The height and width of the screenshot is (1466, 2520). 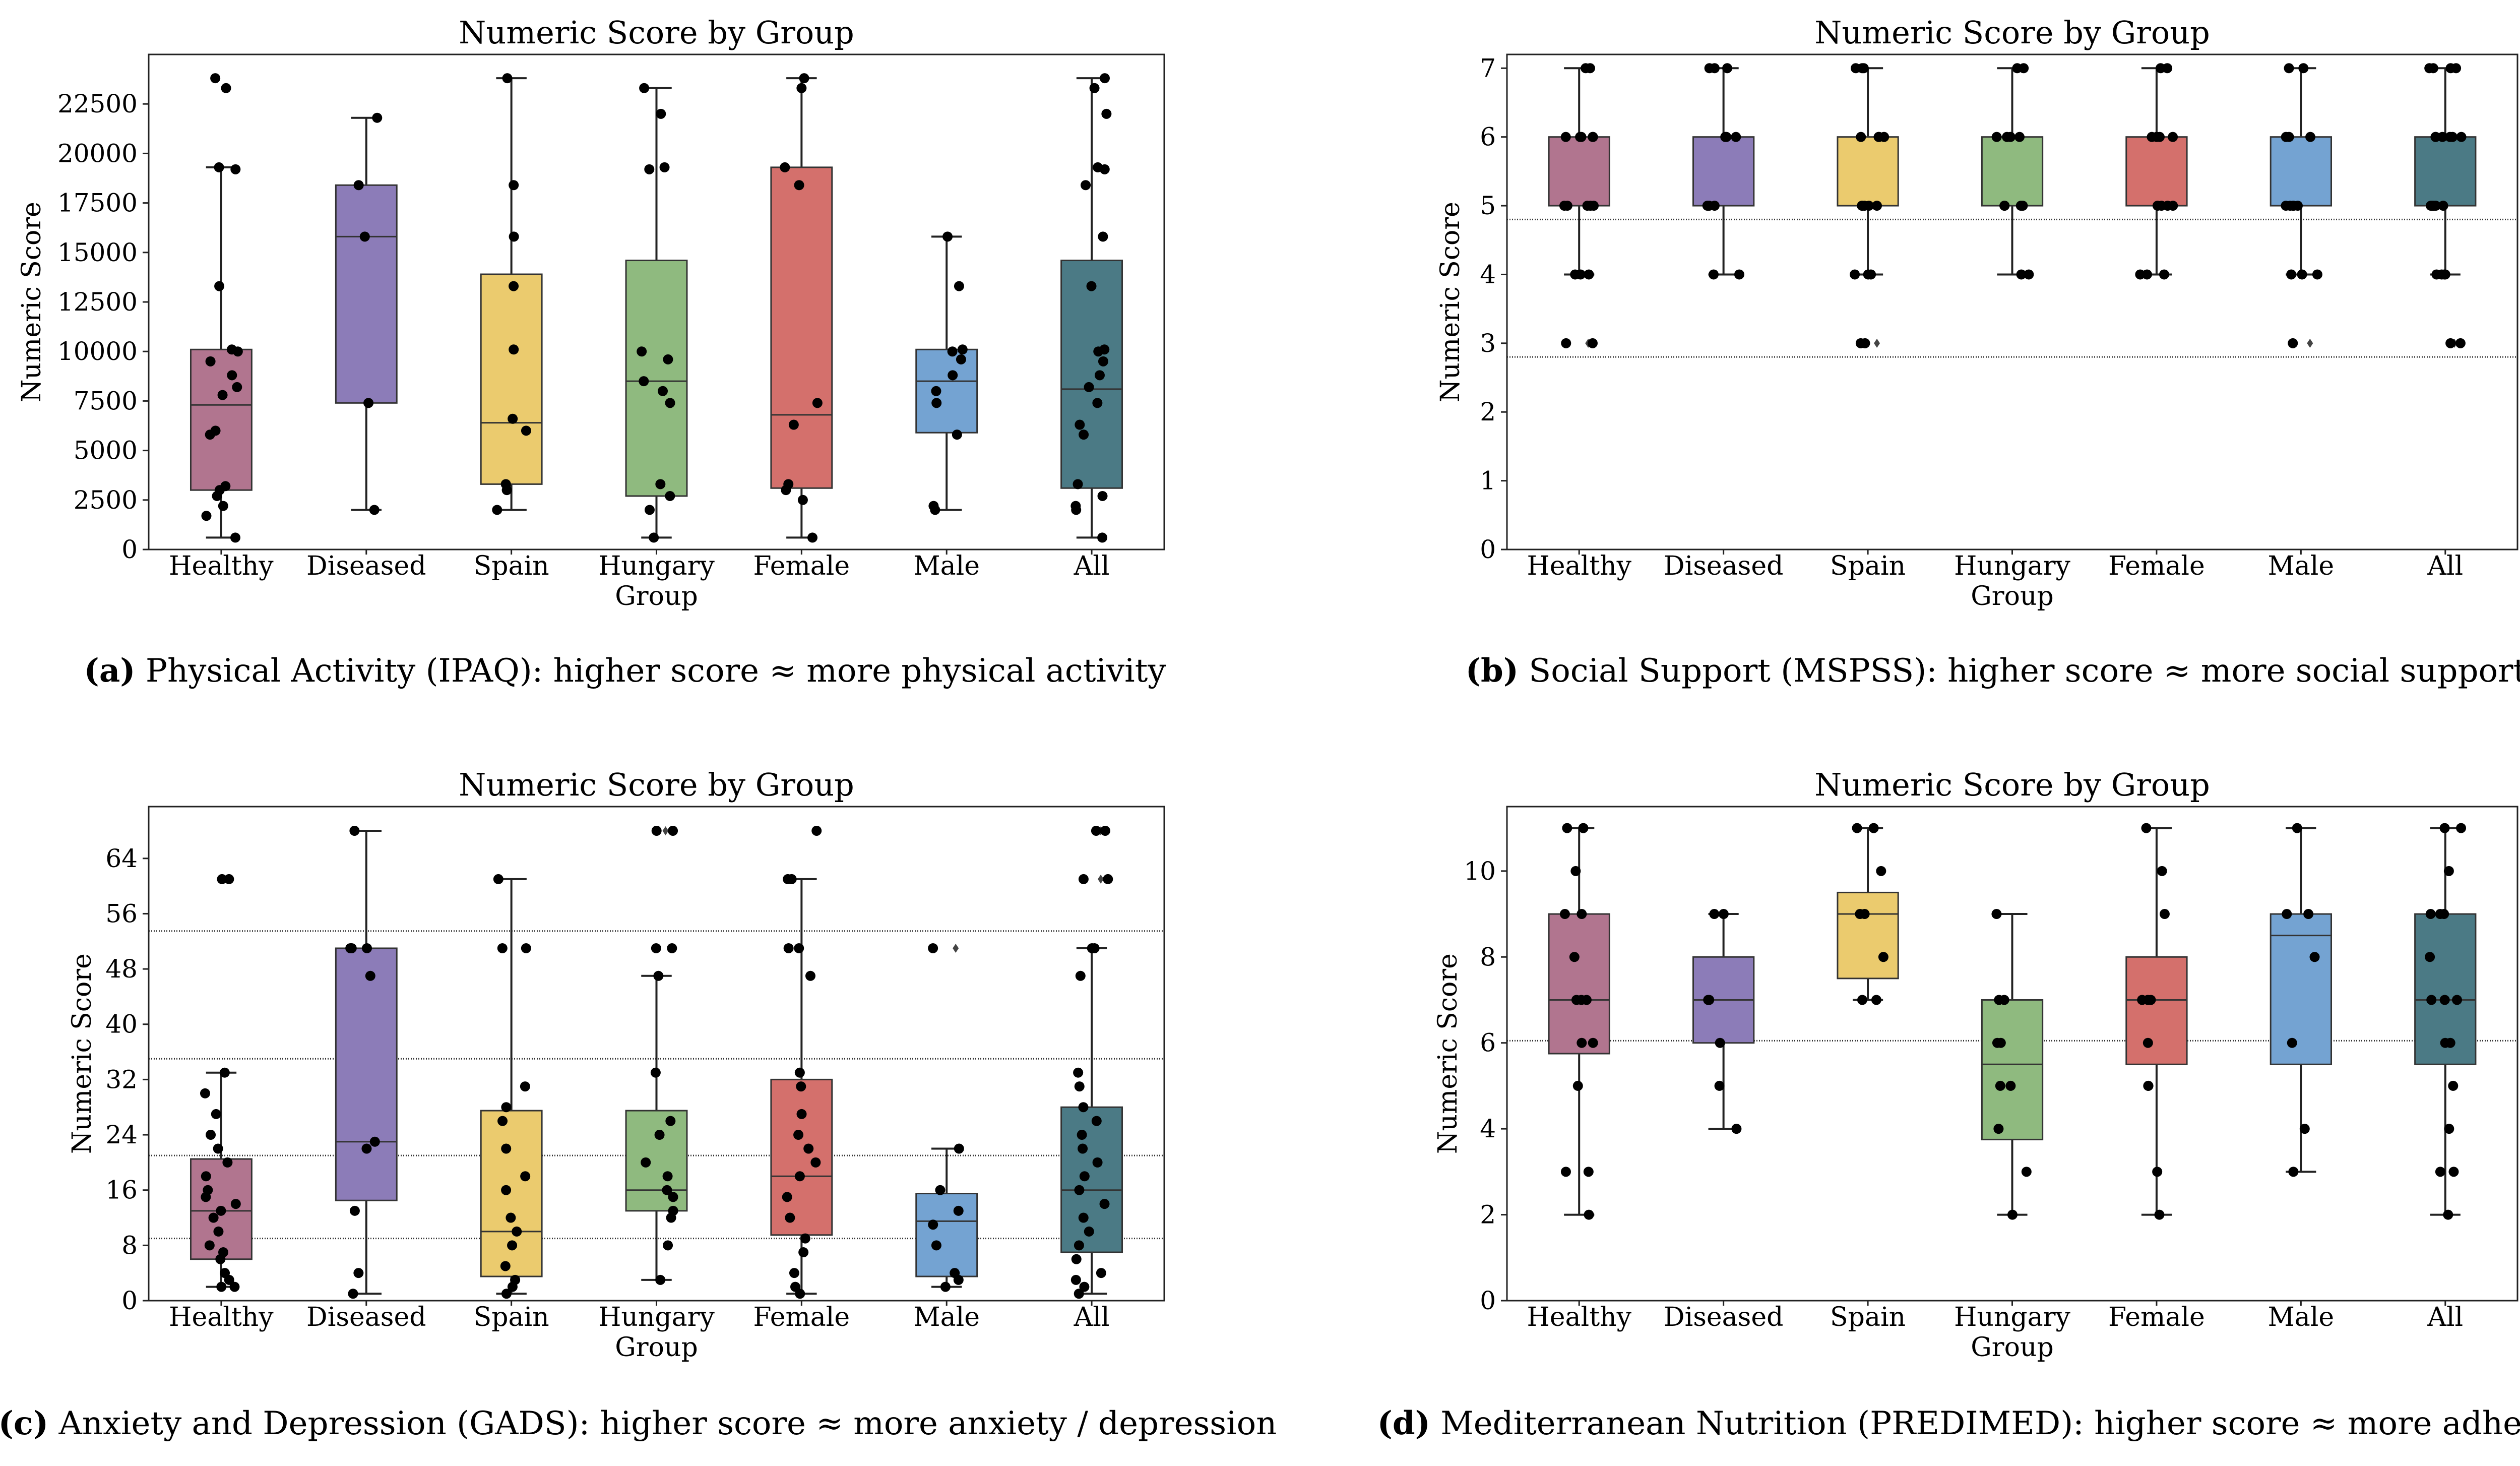 What do you see at coordinates (97, 153) in the screenshot?
I see `y-tick-label: 20000` at bounding box center [97, 153].